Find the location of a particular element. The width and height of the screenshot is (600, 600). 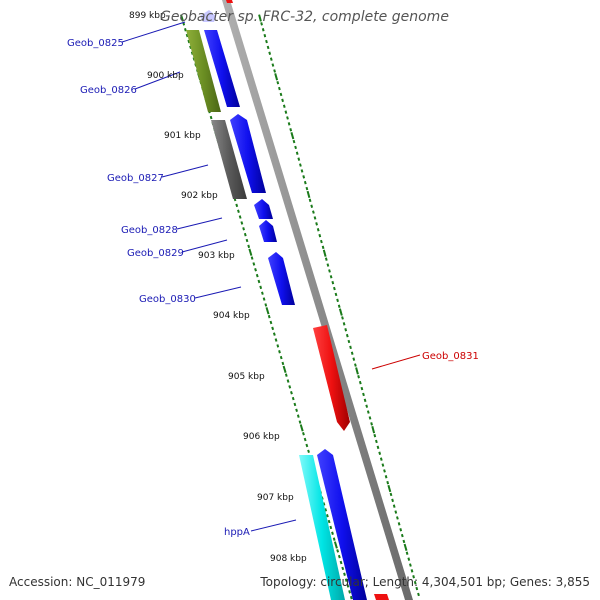

gene-feature-top-lavender is located at coordinates (208, 16).